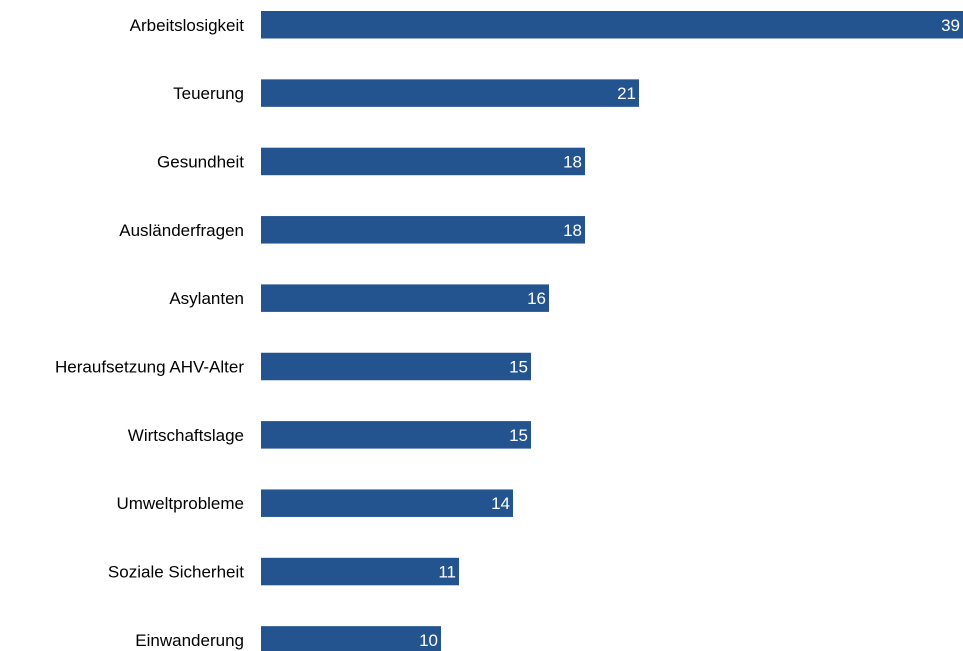  Describe the element at coordinates (572, 161) in the screenshot. I see `value-label-2: 18` at that location.